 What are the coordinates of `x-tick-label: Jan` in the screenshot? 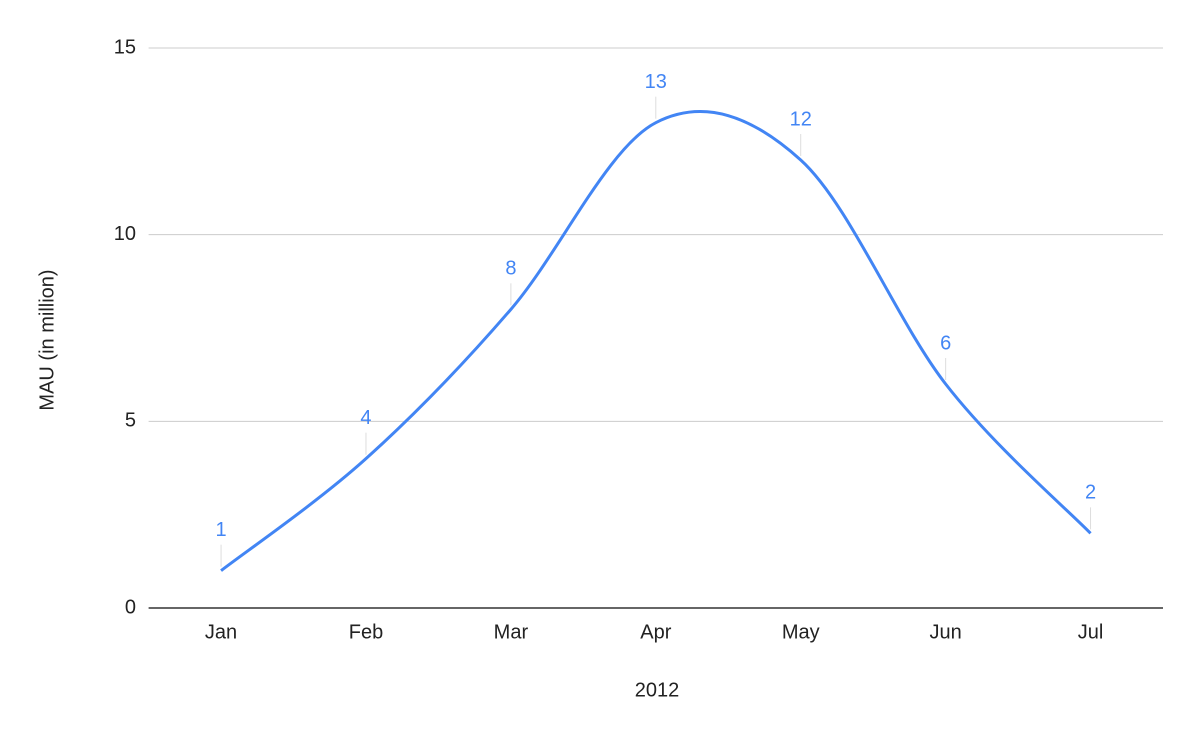 It's located at (221, 632).